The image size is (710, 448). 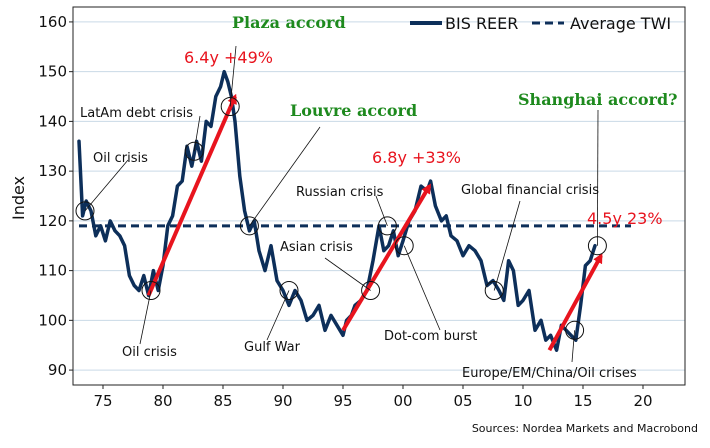 What do you see at coordinates (282, 401) in the screenshot?
I see `x-tick-label: 90` at bounding box center [282, 401].